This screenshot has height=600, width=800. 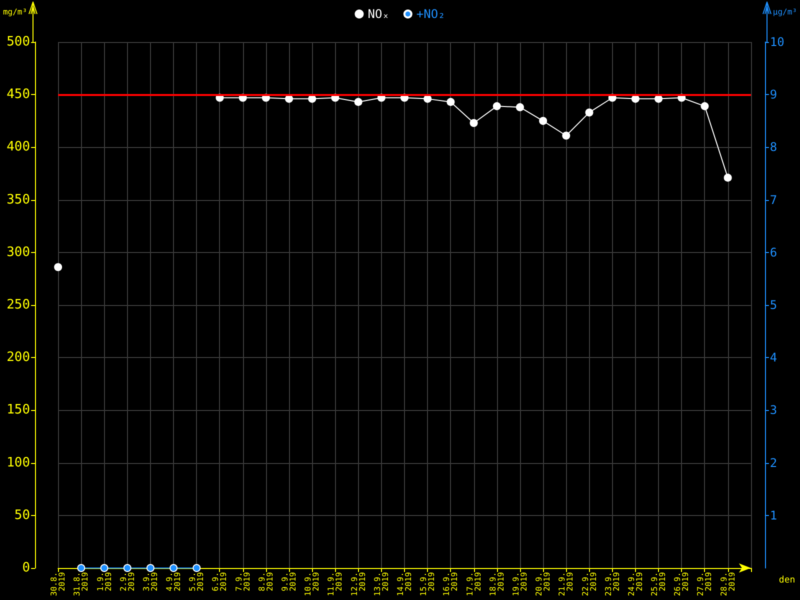 I want to click on x-tick-label: 4.9. 2019, so click(x=173, y=582).